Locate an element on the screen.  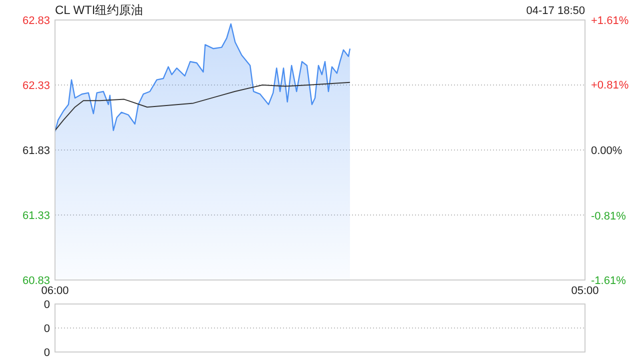
y-tick-label: 61.83 is located at coordinates (36, 150).